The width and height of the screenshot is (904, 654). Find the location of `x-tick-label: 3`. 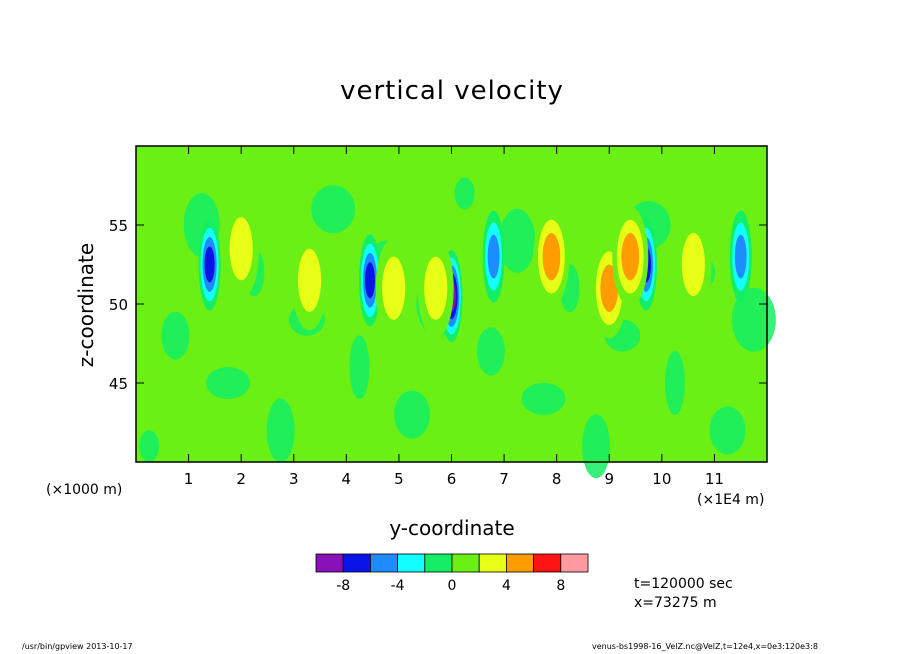

x-tick-label: 3 is located at coordinates (294, 479).